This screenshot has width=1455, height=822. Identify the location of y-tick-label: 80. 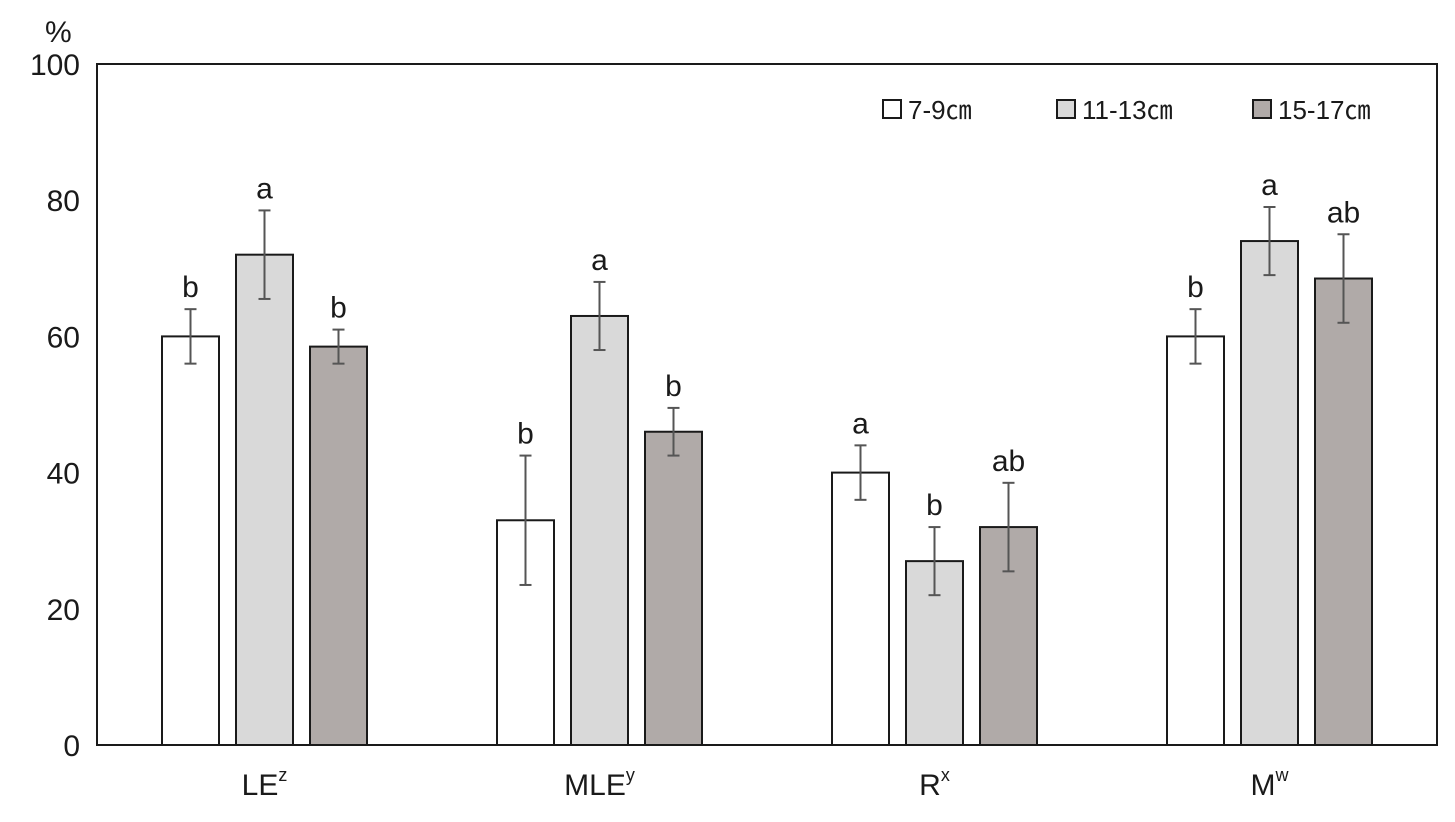
(63, 201).